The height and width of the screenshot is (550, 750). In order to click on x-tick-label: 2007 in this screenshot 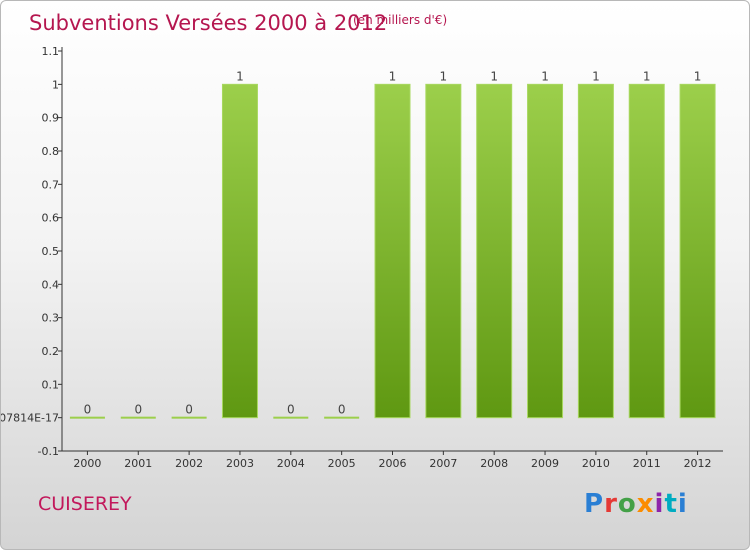, I will do `click(443, 463)`.